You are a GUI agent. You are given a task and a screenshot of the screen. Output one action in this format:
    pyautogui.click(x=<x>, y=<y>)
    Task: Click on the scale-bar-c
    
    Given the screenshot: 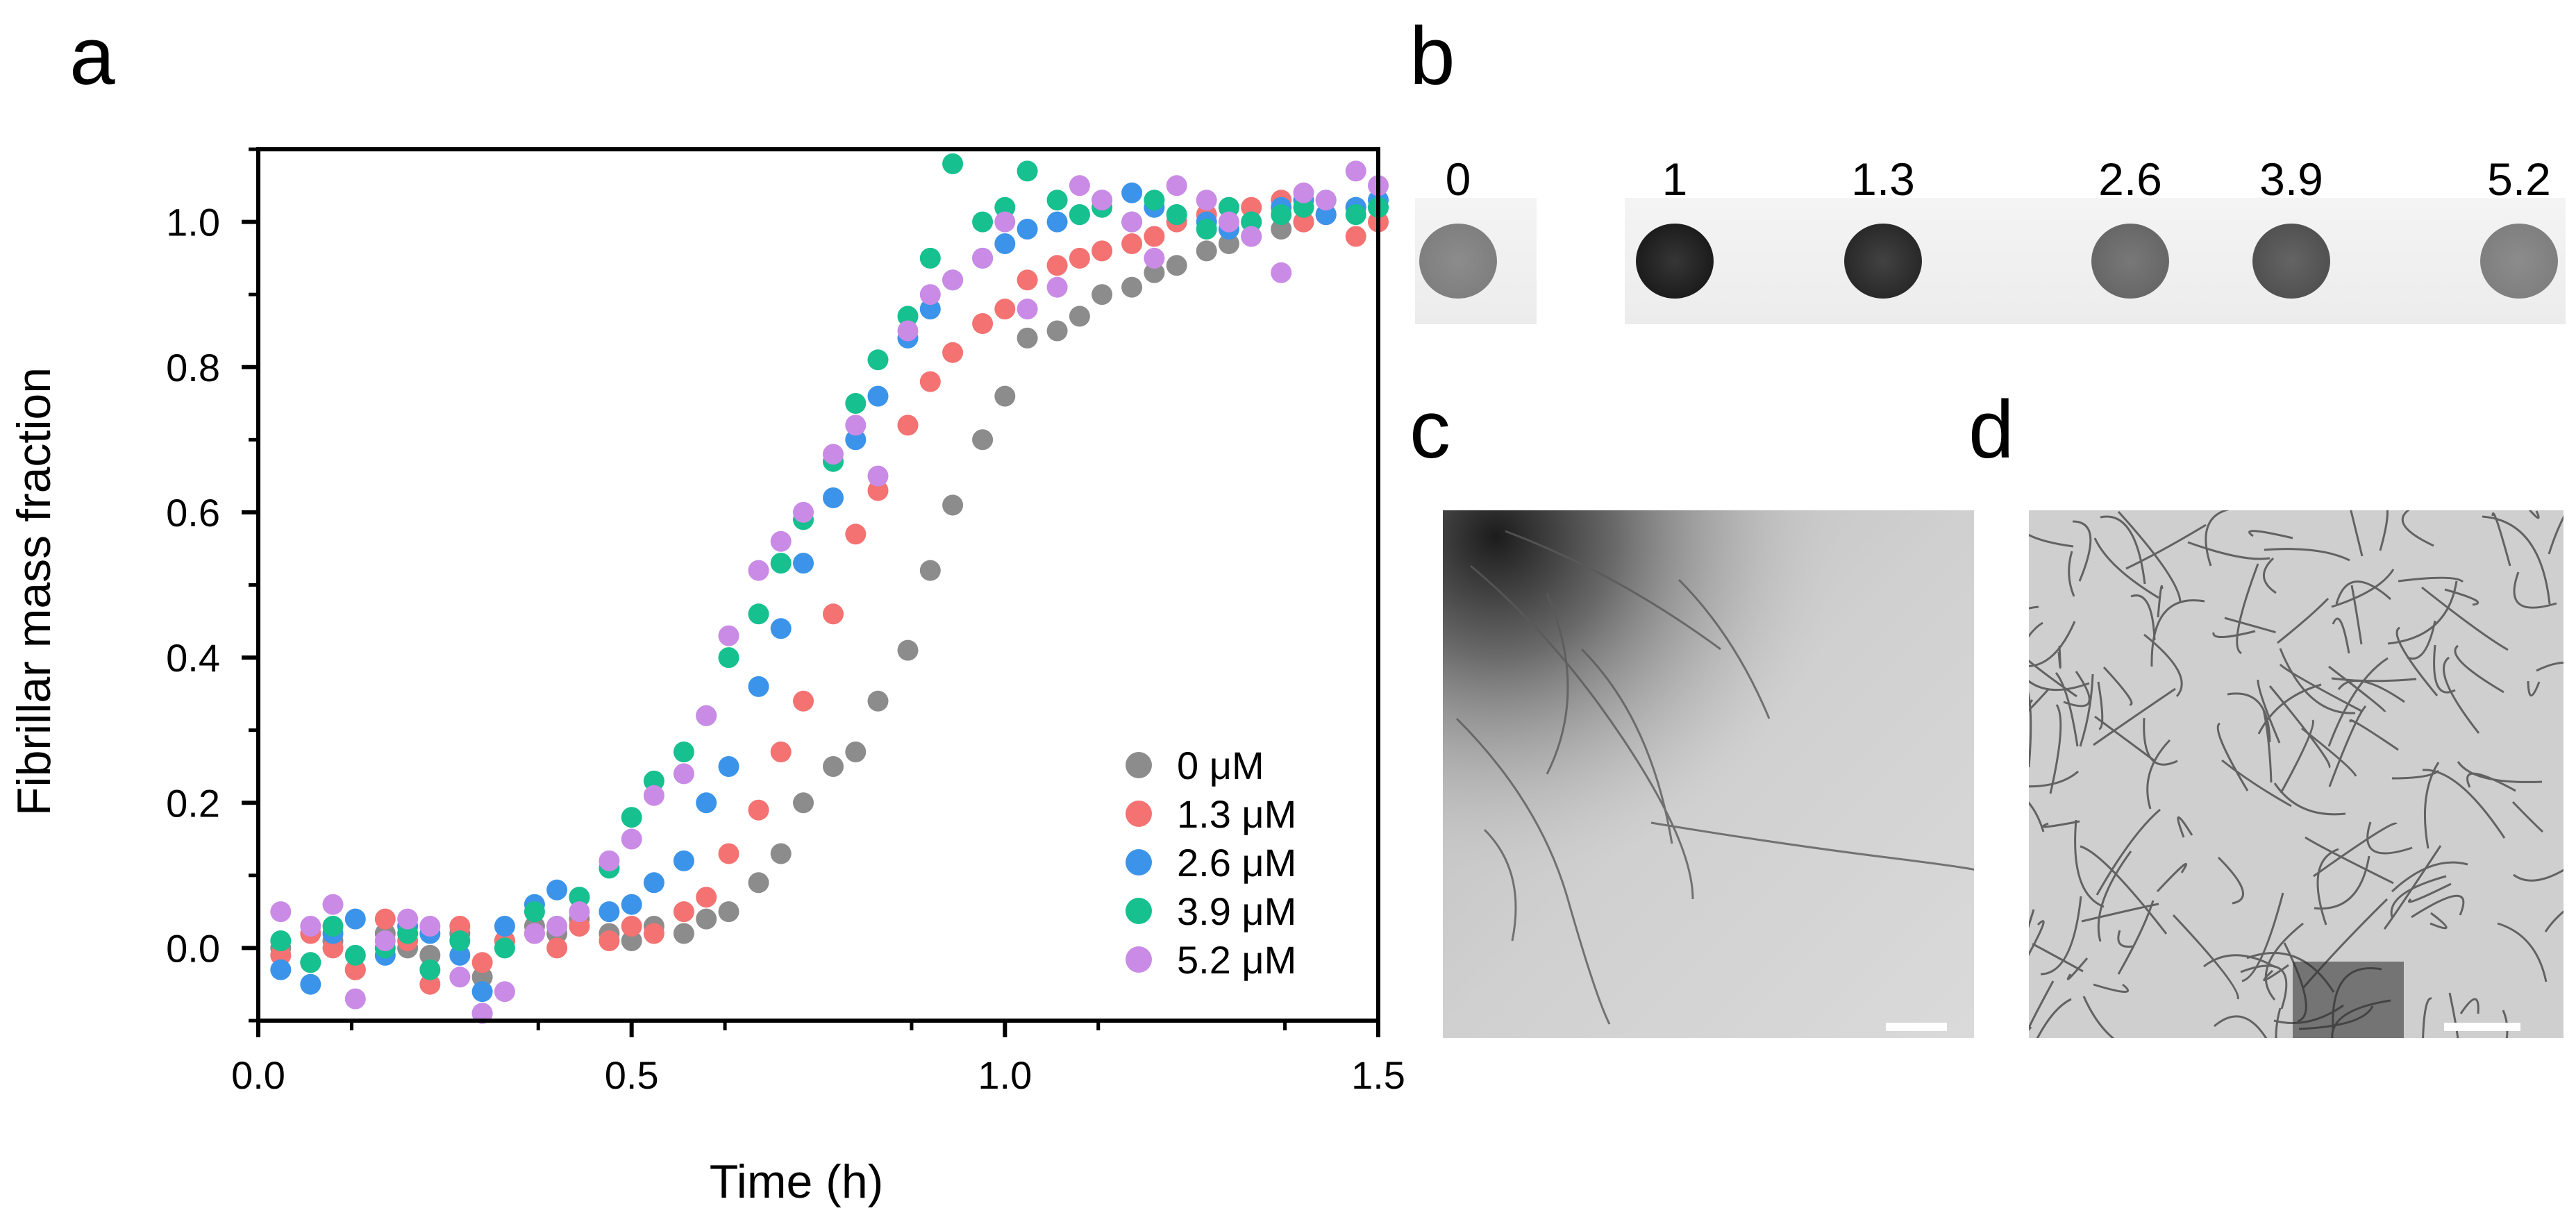 What is the action you would take?
    pyautogui.click(x=1917, y=1027)
    